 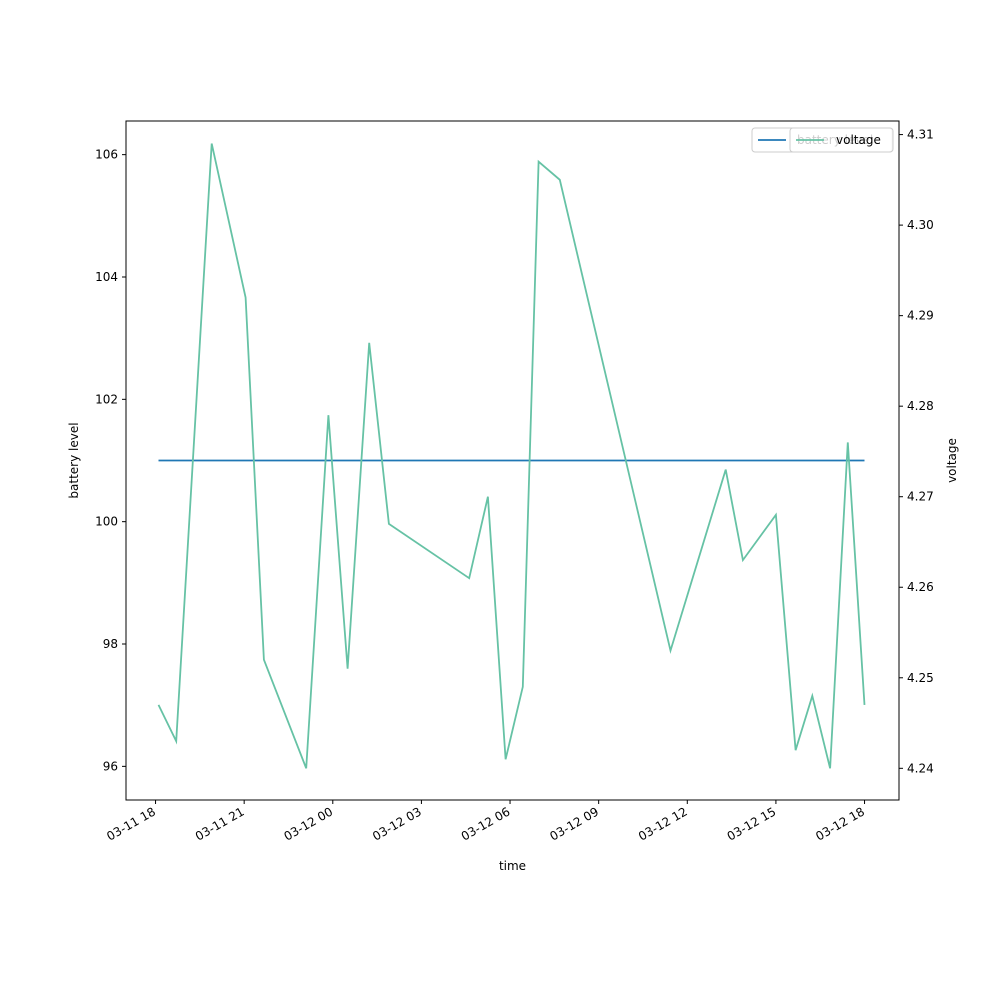 I want to click on x-tick-label: 03-12 06, so click(x=486, y=823).